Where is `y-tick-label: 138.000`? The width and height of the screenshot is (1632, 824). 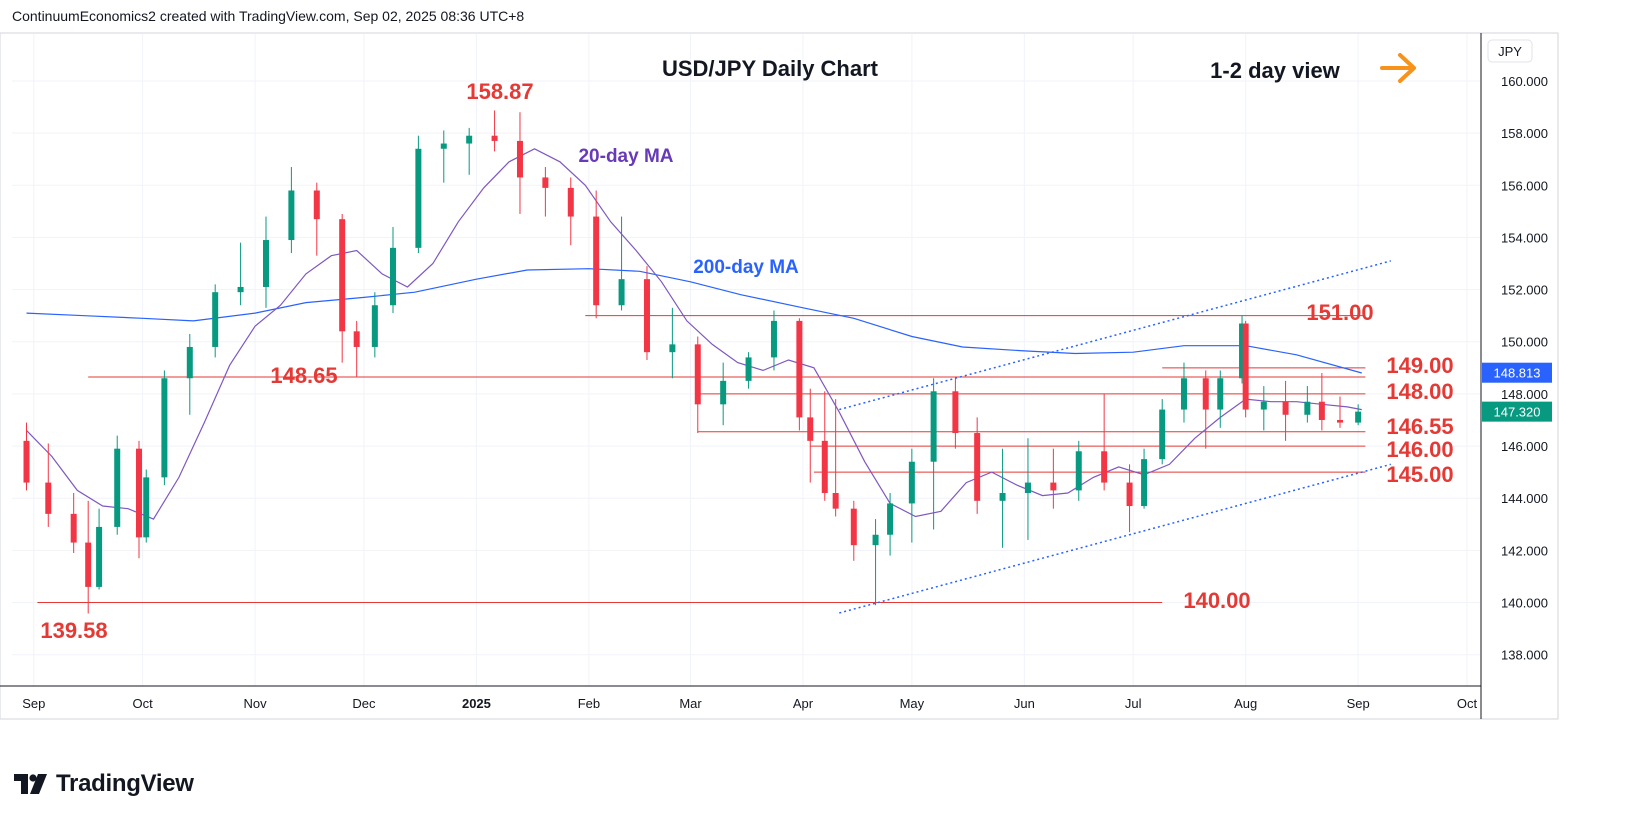 y-tick-label: 138.000 is located at coordinates (1524, 655).